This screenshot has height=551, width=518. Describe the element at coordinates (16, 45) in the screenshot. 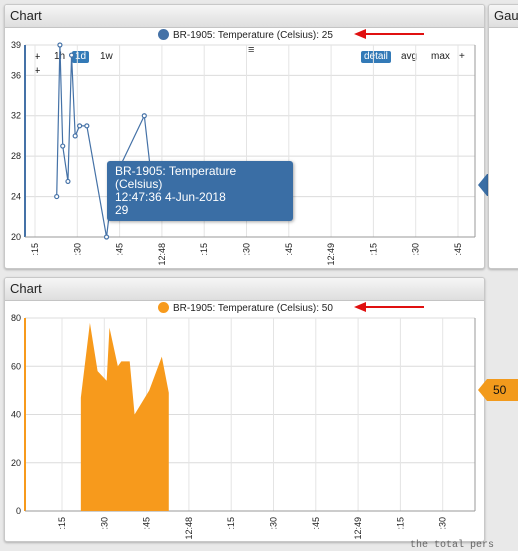

I see `y-tick-label: 39` at that location.